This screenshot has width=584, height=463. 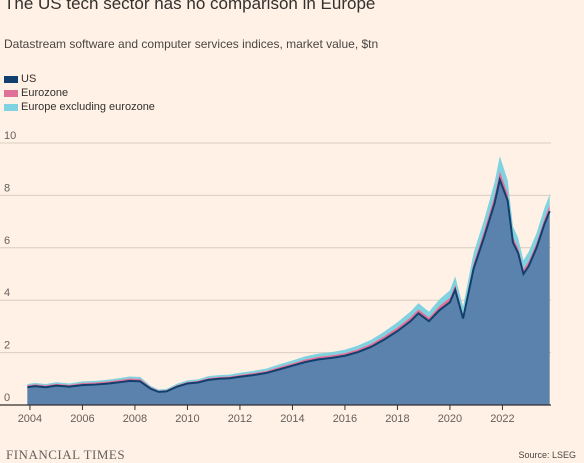 What do you see at coordinates (345, 419) in the screenshot?
I see `x-tick-label: 2016` at bounding box center [345, 419].